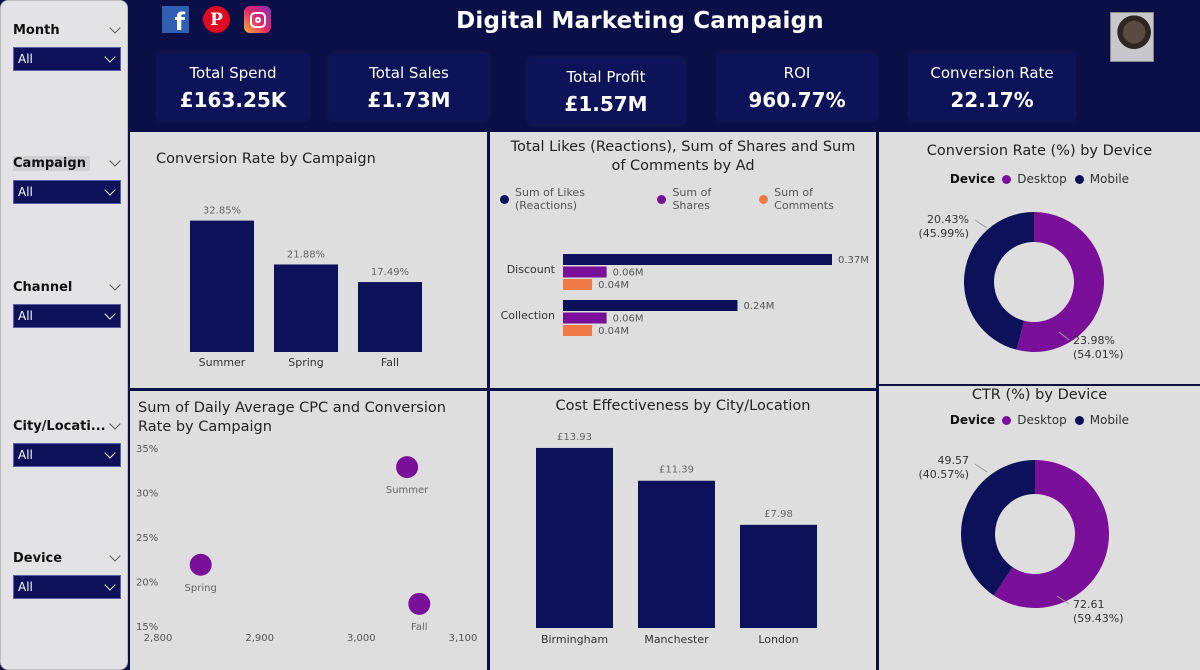 This screenshot has height=670, width=1200. What do you see at coordinates (409, 100) in the screenshot?
I see `kpi-value: £1.73M` at bounding box center [409, 100].